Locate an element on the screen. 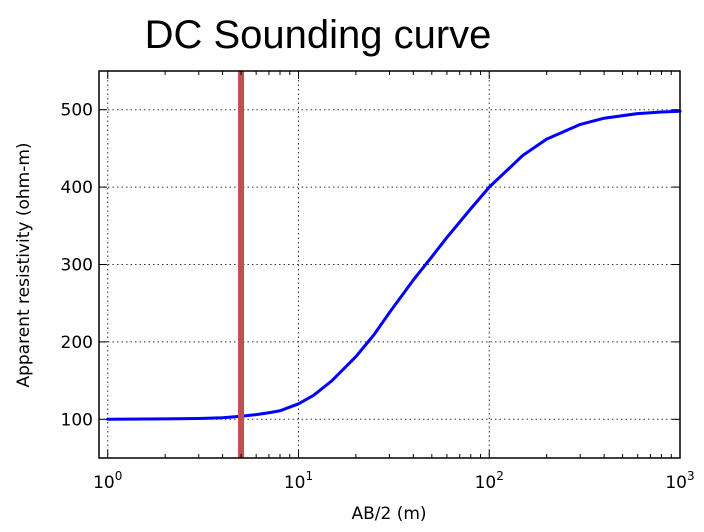 The width and height of the screenshot is (704, 532). x-tick-label: 10² is located at coordinates (489, 481).